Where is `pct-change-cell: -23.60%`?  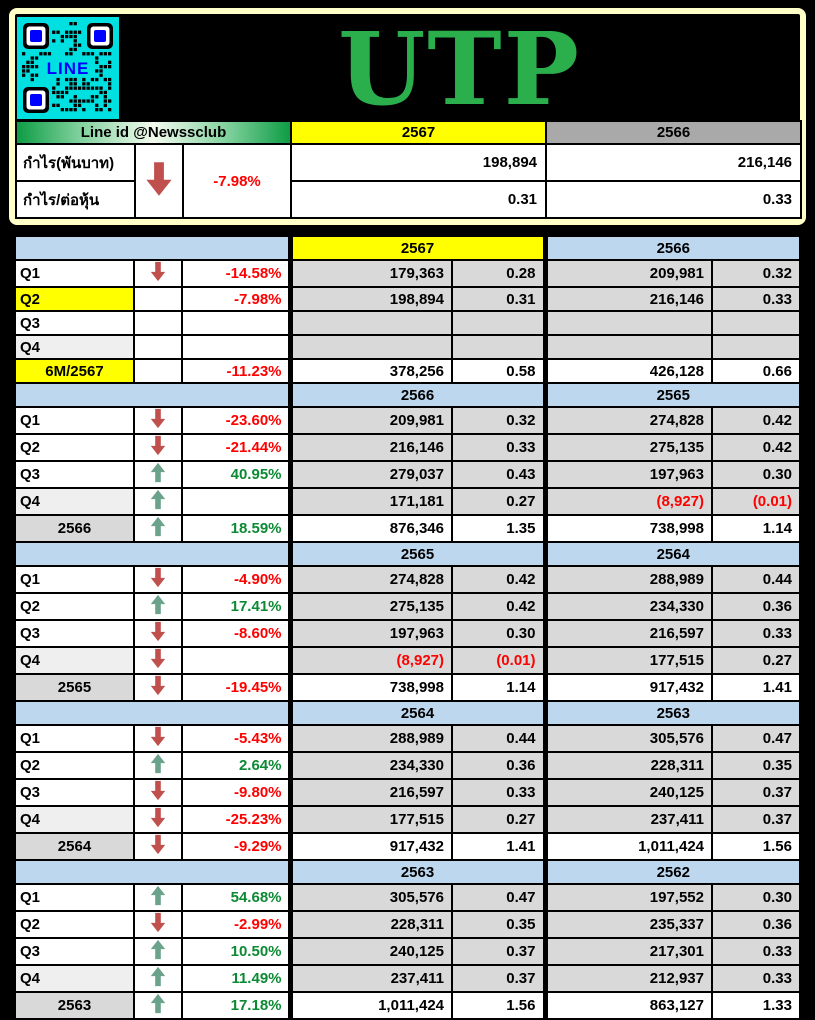
pct-change-cell: -23.60% is located at coordinates (236, 420).